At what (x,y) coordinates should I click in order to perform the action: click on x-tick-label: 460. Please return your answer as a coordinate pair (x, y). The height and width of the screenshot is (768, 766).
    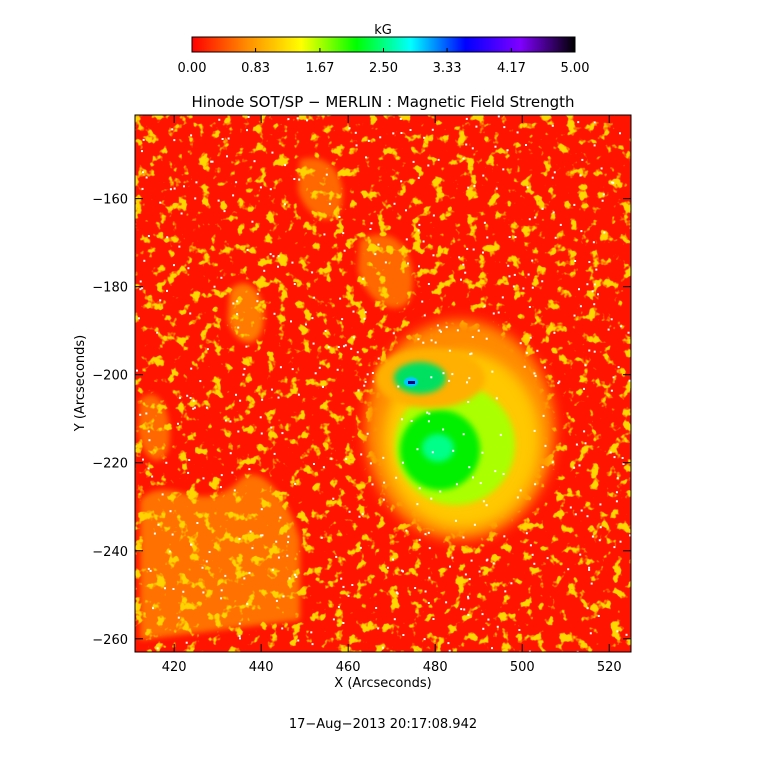
    Looking at the image, I should click on (348, 667).